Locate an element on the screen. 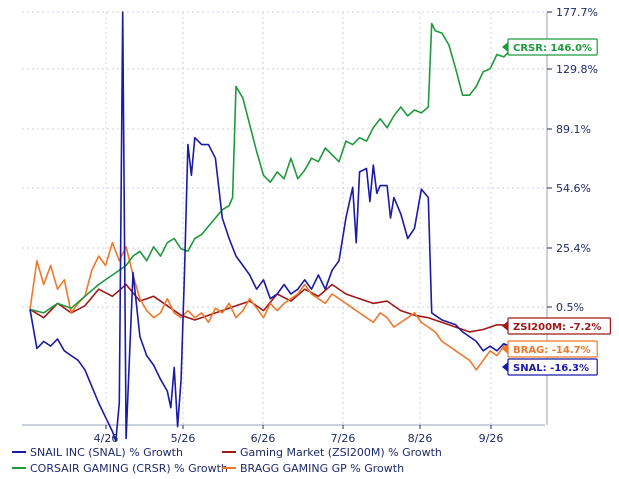  legend-entry: CORSAIR GAMING (CRSR) % Growth is located at coordinates (129, 468).